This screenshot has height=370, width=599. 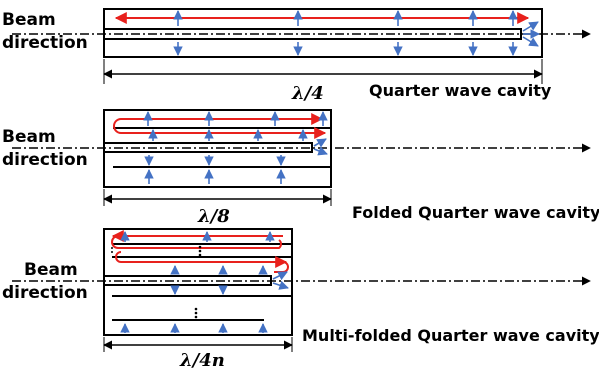 I want to click on length-label: λ/8, so click(x=213, y=216).